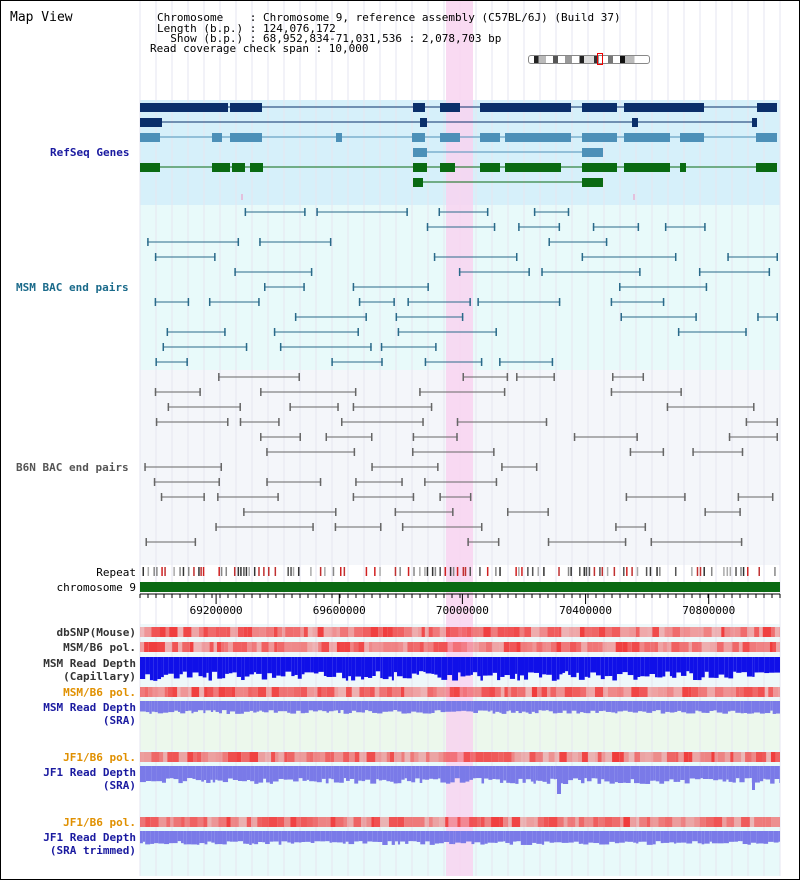 Image resolution: width=800 pixels, height=880 pixels. I want to click on track-label-jf1-trim: JF1 Read Depth, so click(89, 837).